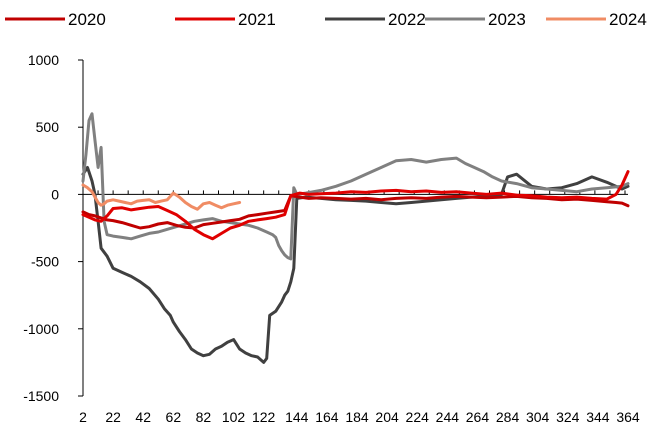 This screenshot has height=422, width=657. Describe the element at coordinates (507, 19) in the screenshot. I see `legend-label-2023: 2023` at that location.